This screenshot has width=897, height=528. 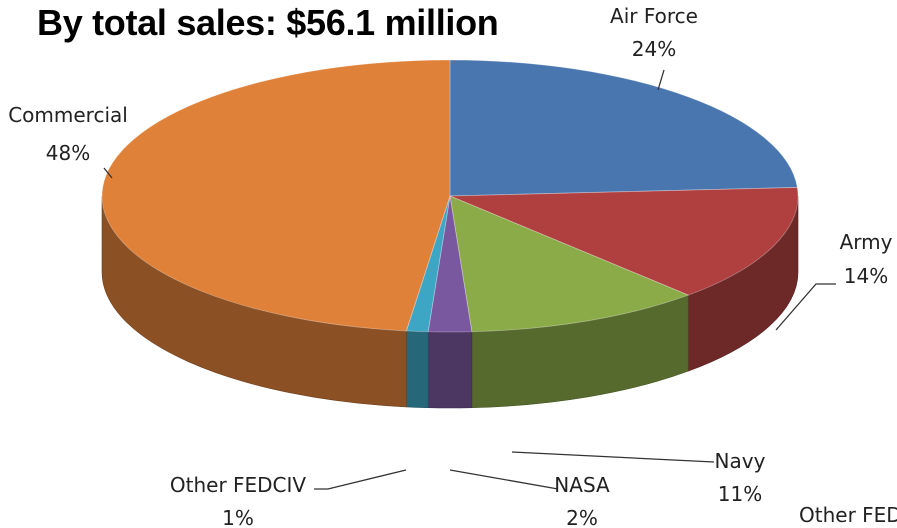 What do you see at coordinates (582, 517) in the screenshot?
I see `slice-value-nasa: 2%` at bounding box center [582, 517].